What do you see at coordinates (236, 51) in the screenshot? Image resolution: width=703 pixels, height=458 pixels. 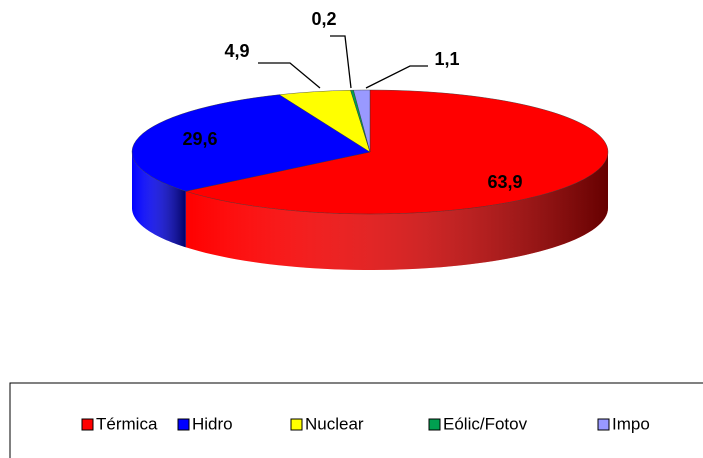 I see `value-label: 4,9` at bounding box center [236, 51].